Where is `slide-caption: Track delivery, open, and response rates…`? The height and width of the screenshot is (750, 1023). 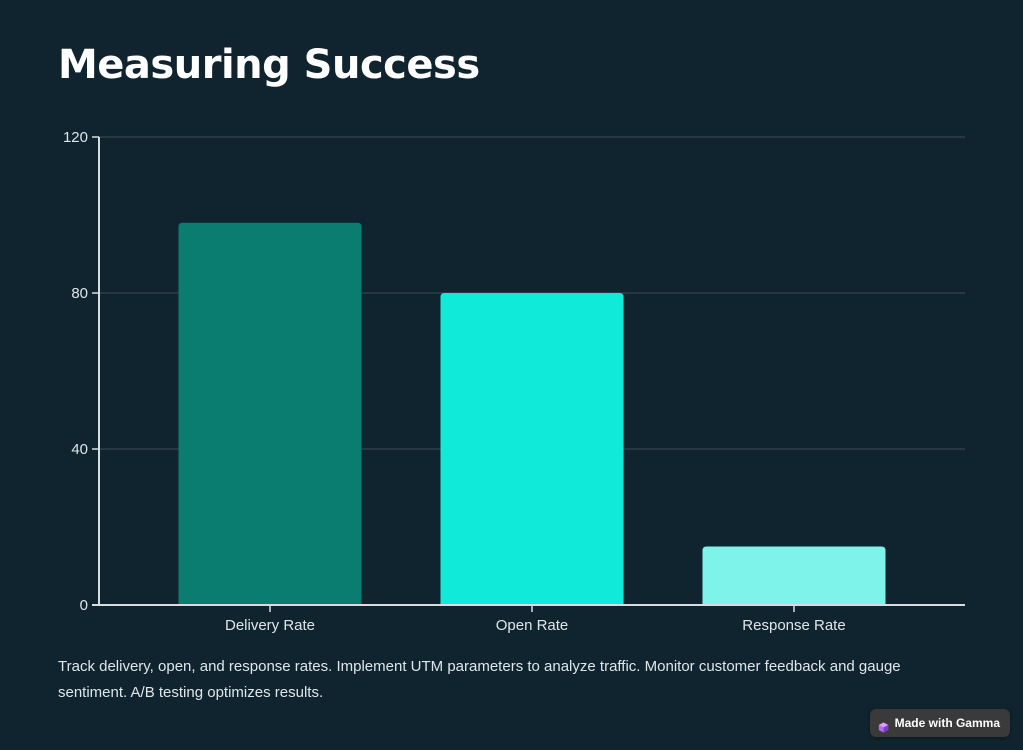
slide-caption: Track delivery, open, and response rates… is located at coordinates (479, 679).